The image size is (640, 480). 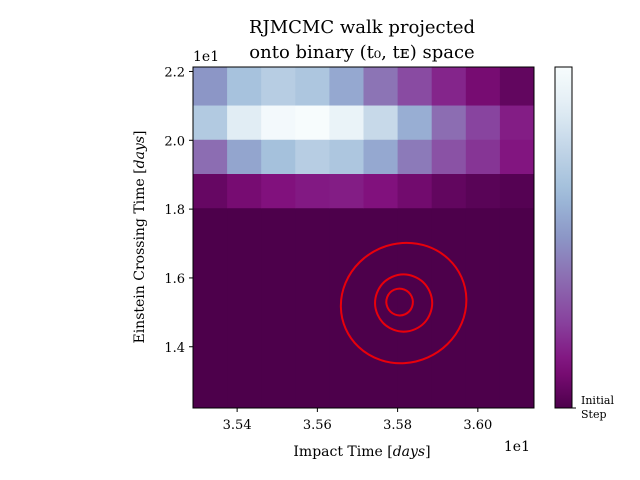 I want to click on y-axis: 1.4 1.6 1.8 2.0 2.2, so click(x=178, y=210).